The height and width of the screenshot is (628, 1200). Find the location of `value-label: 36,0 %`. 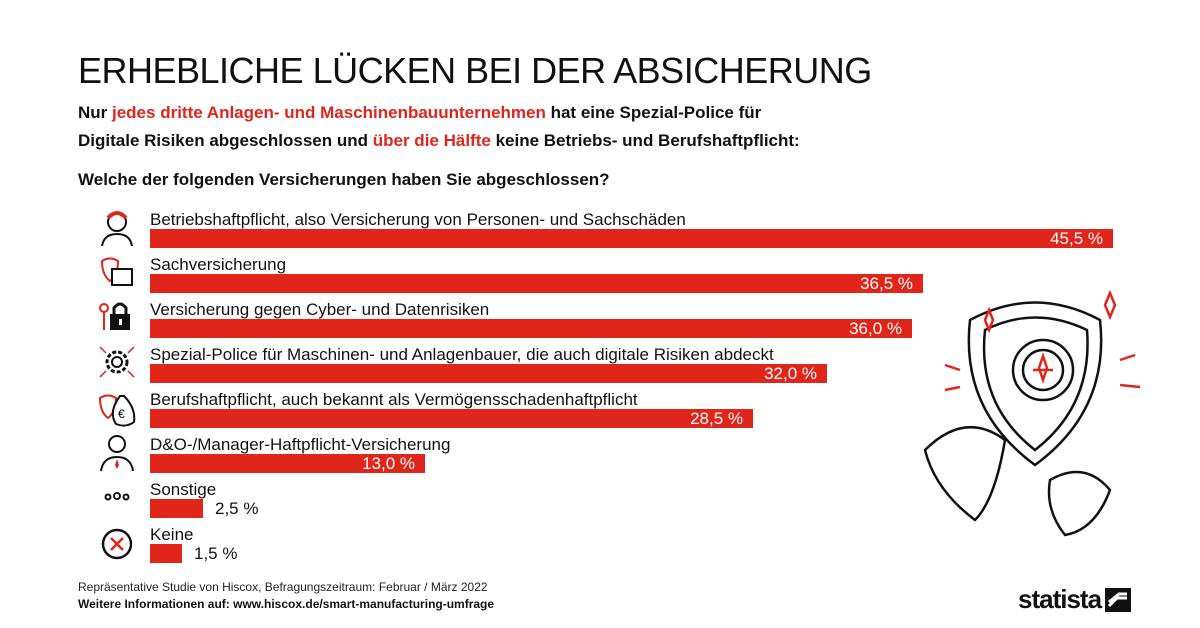

value-label: 36,0 % is located at coordinates (875, 328).